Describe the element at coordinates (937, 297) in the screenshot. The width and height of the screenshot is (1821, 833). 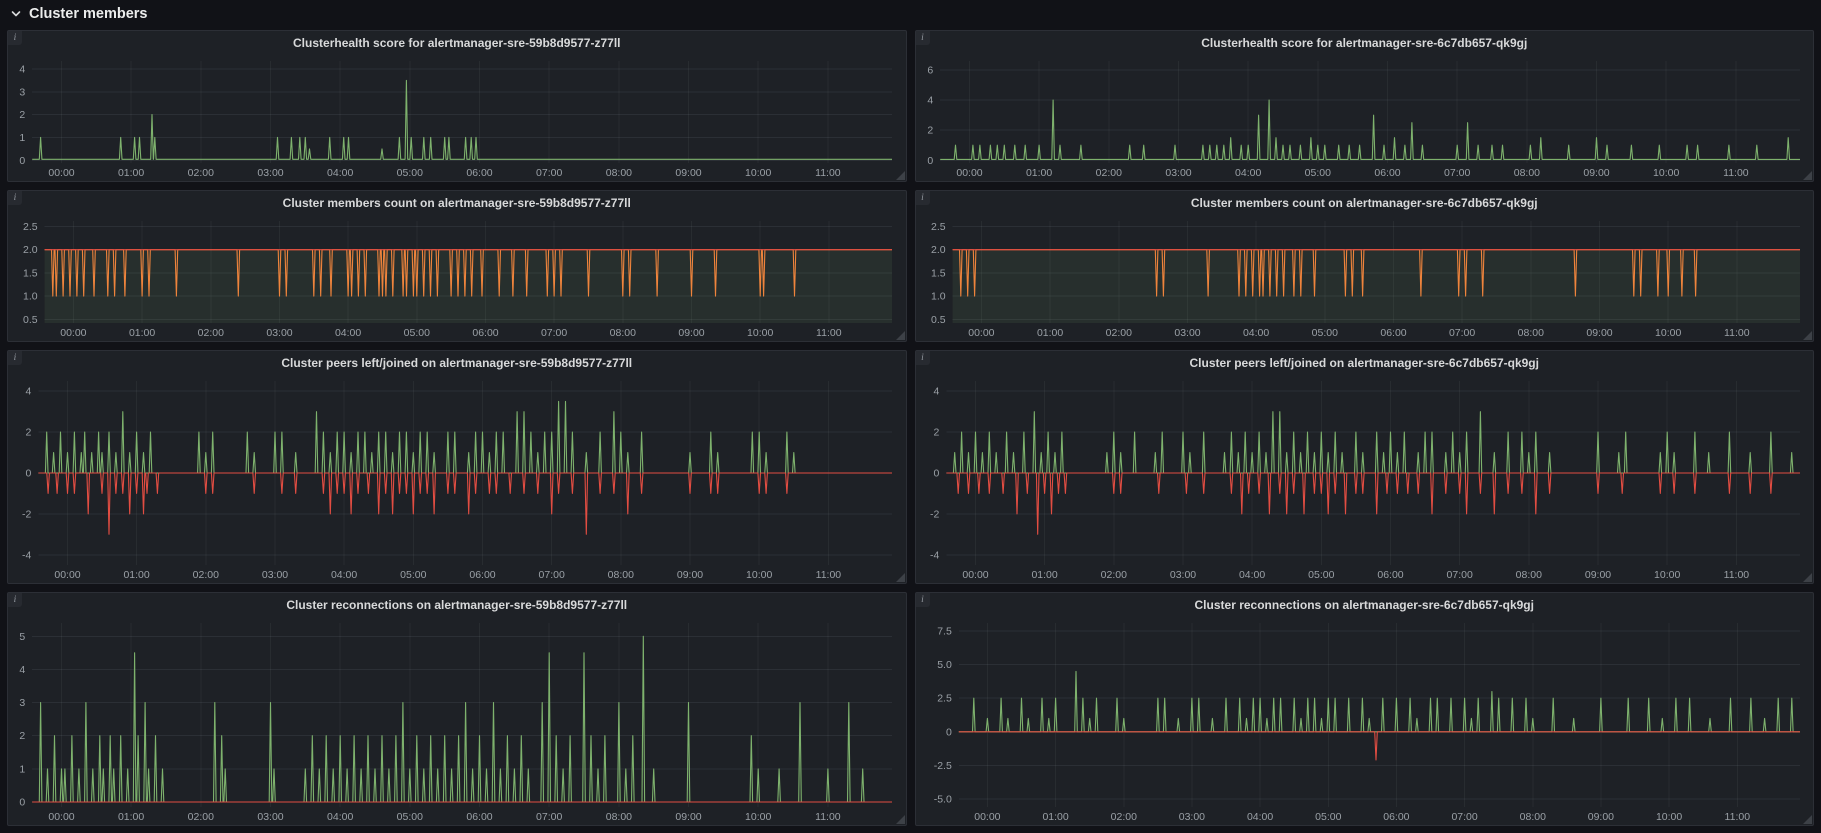
I see `svg-text: 1.0` at that location.